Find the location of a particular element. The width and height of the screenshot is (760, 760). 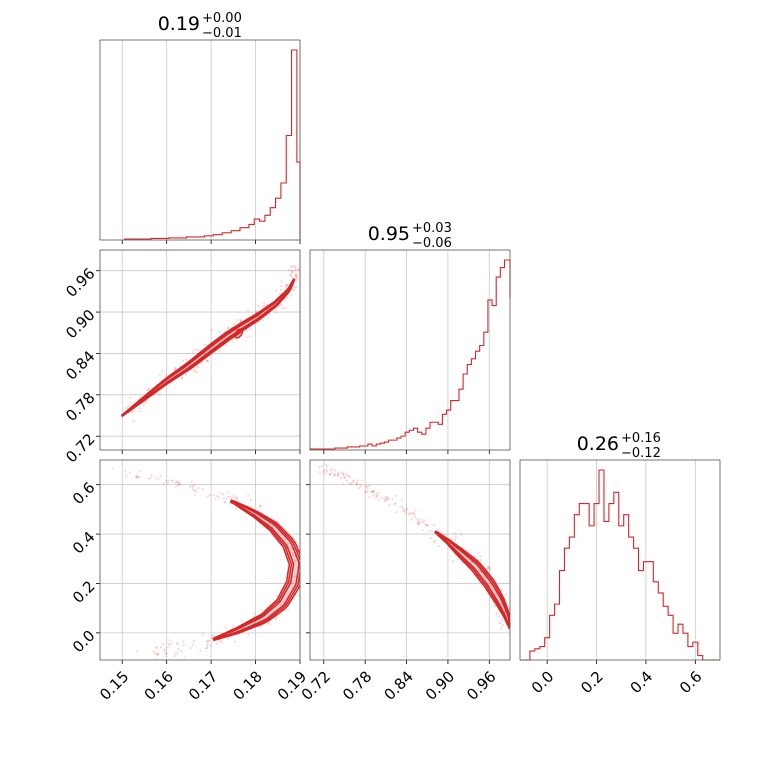

title-var1-value: 0.95 is located at coordinates (389, 234).